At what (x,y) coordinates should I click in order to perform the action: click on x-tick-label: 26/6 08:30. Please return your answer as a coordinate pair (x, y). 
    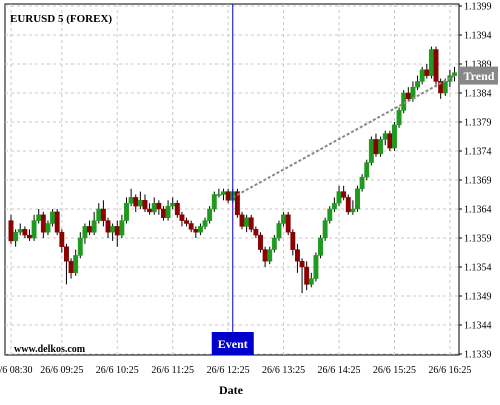
    Looking at the image, I should click on (16, 370).